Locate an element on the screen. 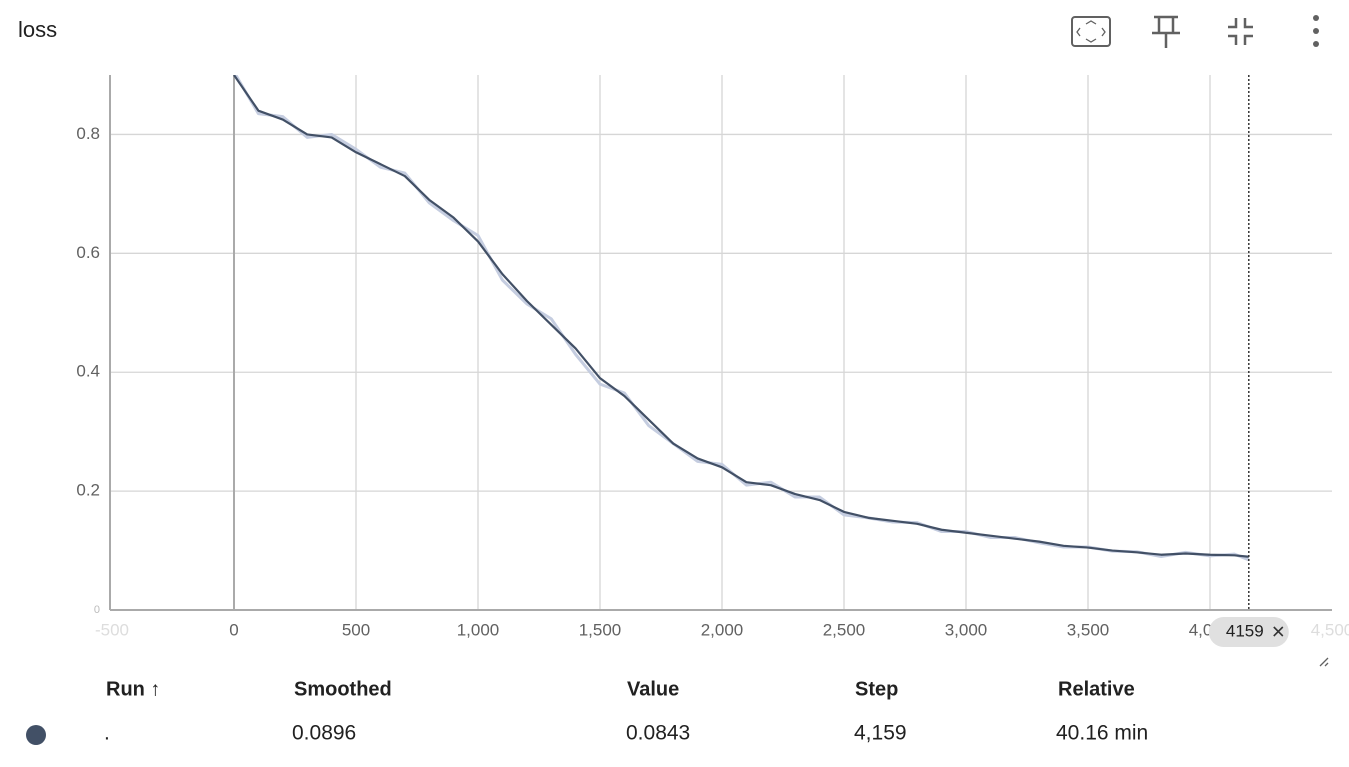  resize-handle is located at coordinates (1324, 662).